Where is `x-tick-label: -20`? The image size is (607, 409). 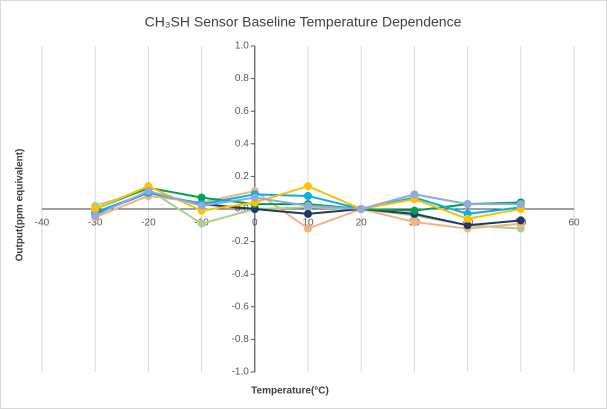
x-tick-label: -20 is located at coordinates (148, 223).